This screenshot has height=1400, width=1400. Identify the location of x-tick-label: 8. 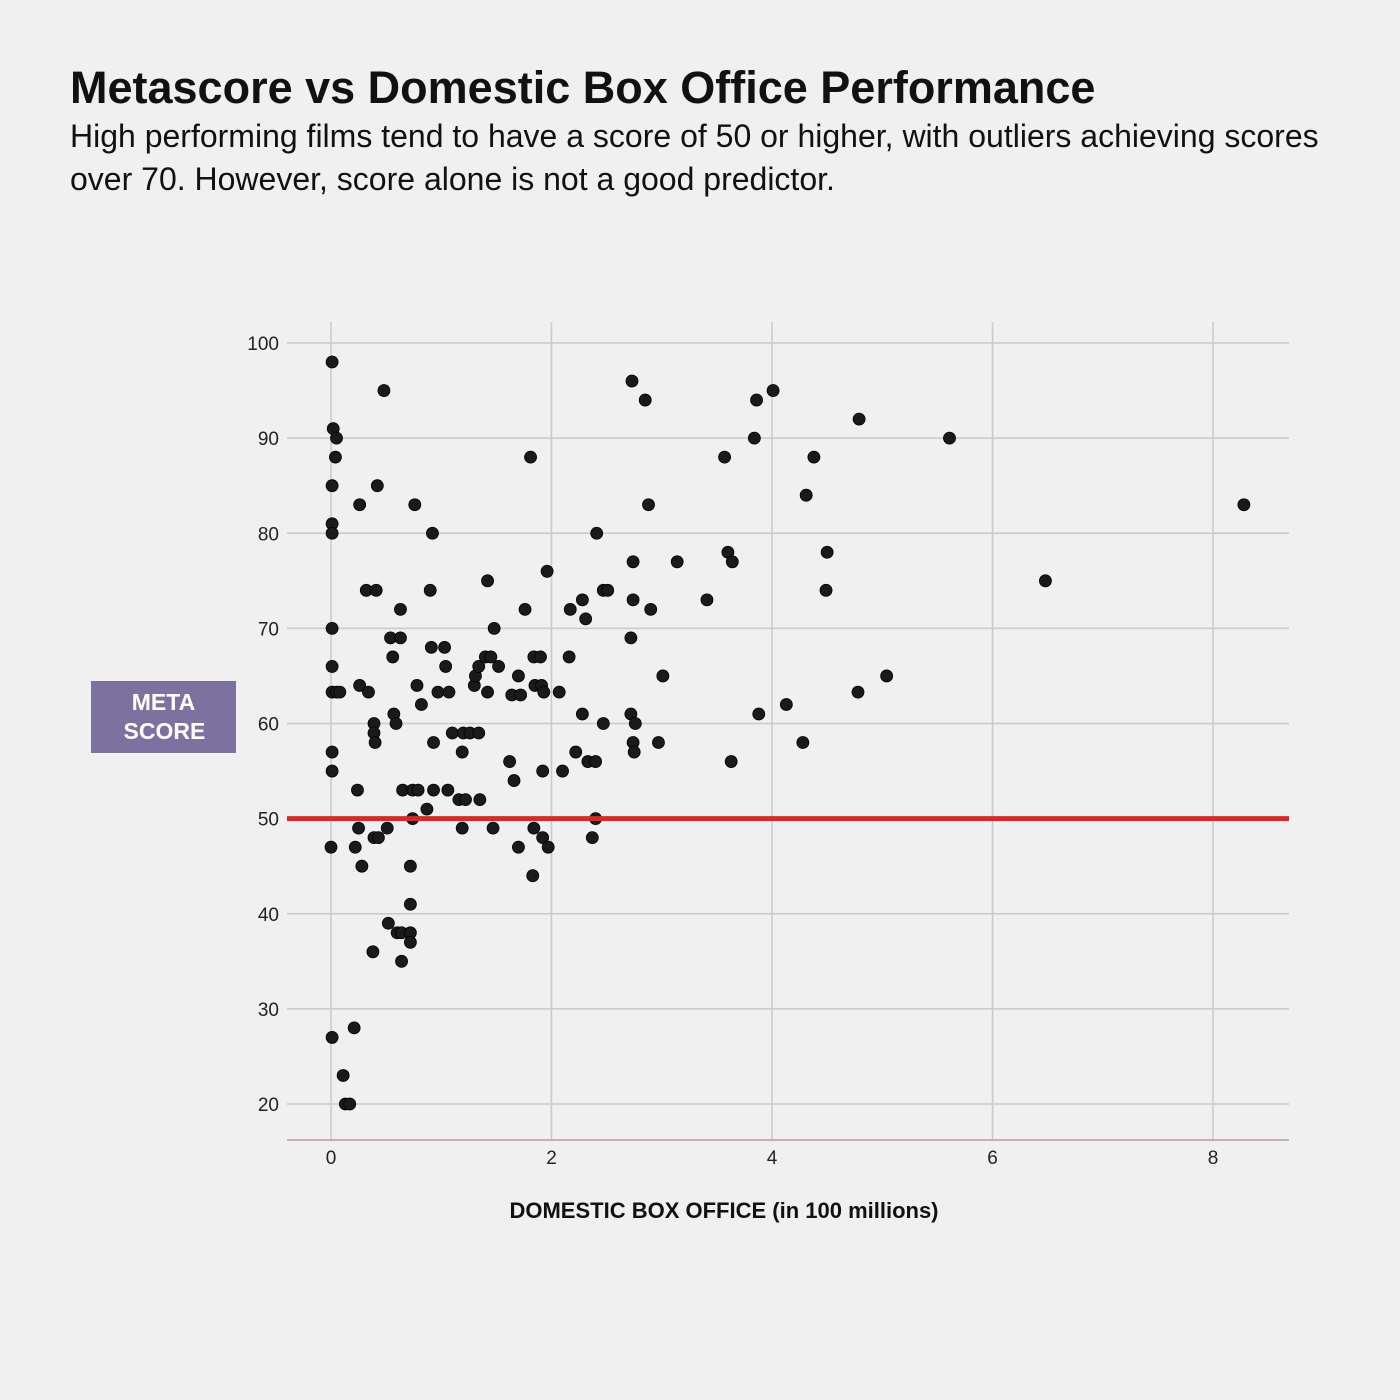
(1213, 1158).